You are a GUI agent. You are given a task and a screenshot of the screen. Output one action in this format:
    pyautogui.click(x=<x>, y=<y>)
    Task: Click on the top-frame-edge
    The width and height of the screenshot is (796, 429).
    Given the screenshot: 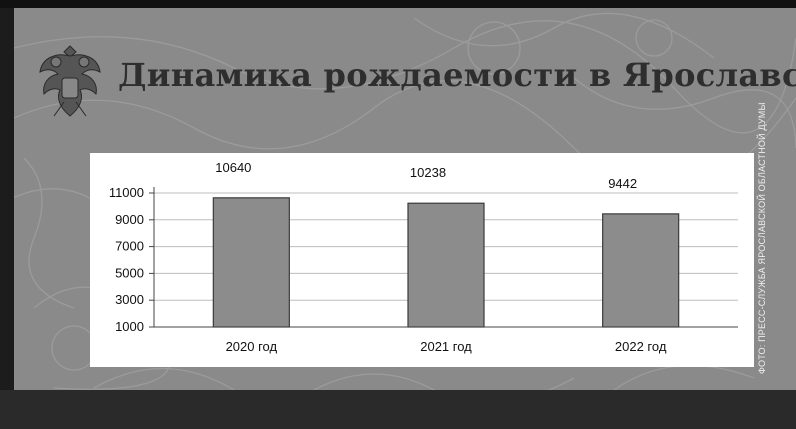 What is the action you would take?
    pyautogui.click(x=398, y=4)
    